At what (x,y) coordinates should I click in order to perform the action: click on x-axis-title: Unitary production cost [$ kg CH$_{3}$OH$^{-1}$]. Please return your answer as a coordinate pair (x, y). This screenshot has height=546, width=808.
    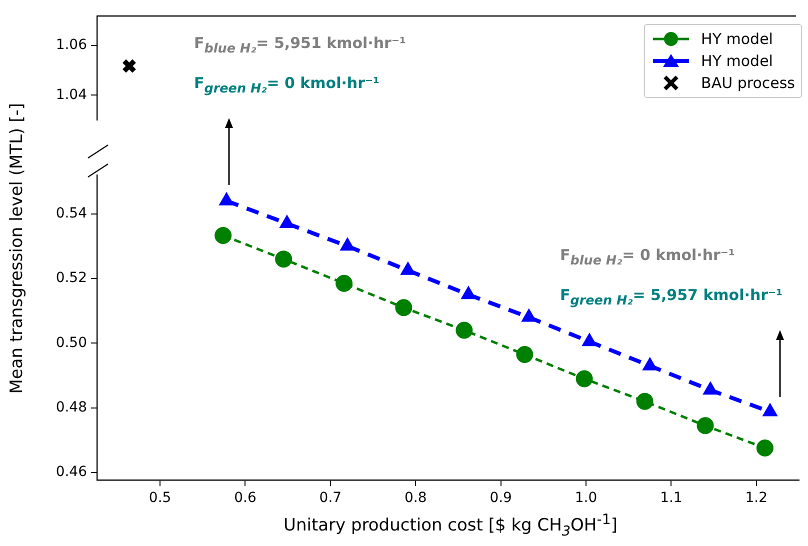
    Looking at the image, I should click on (450, 526).